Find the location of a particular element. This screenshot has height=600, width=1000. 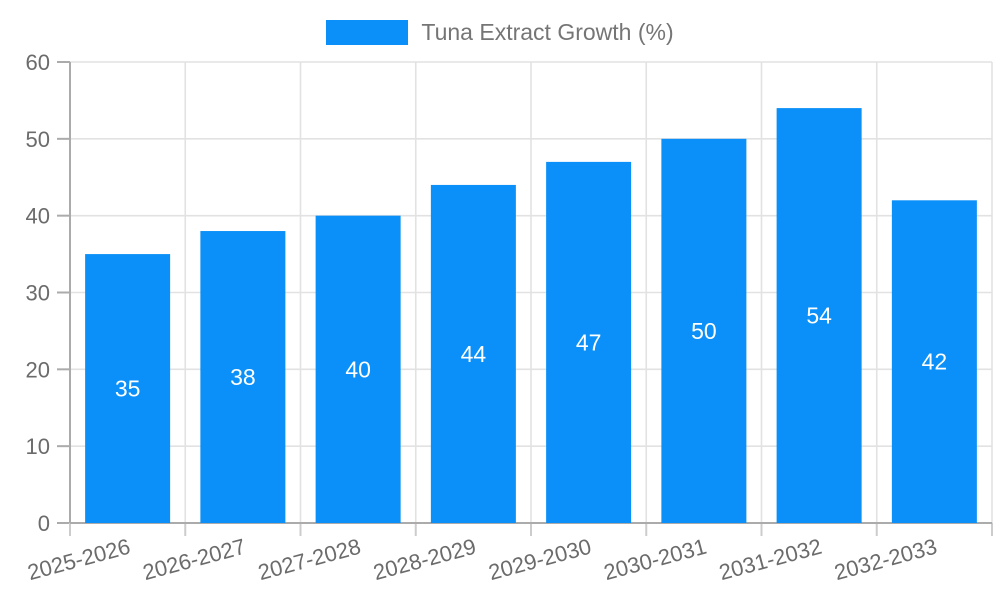

y-tick-label: 50 is located at coordinates (38, 139).